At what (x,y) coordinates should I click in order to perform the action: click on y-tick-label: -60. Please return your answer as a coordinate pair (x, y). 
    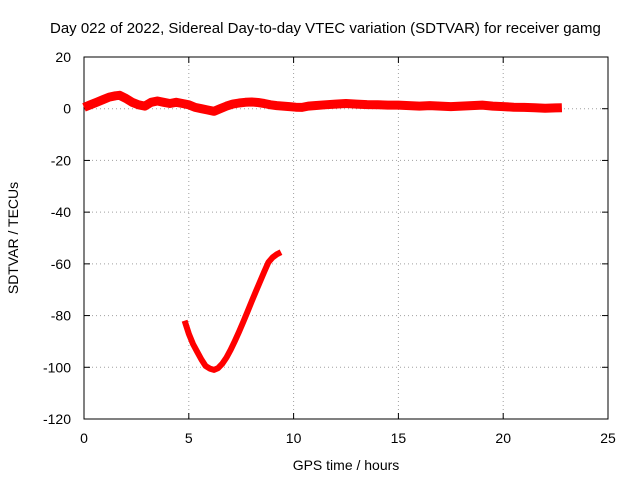
    Looking at the image, I should click on (61, 264).